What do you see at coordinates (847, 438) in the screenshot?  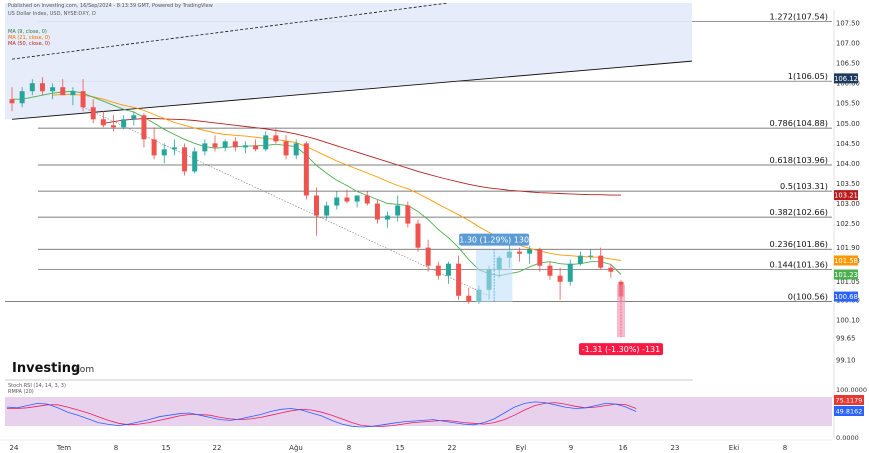 I see `stoch-y-tick: 0.0000` at bounding box center [847, 438].